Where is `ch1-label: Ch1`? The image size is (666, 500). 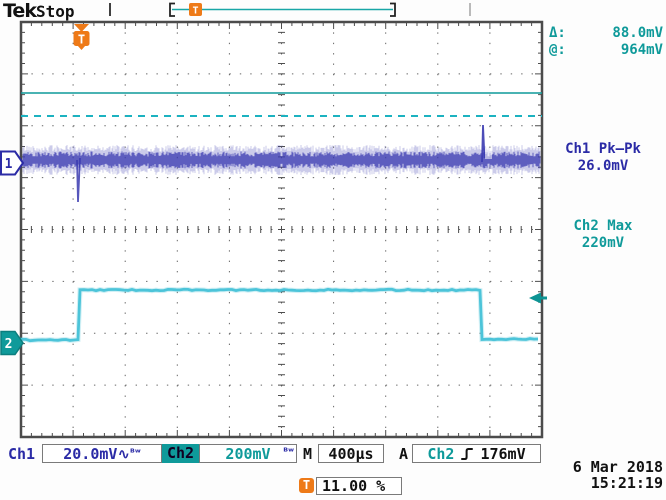
ch1-label: Ch1 is located at coordinates (22, 454).